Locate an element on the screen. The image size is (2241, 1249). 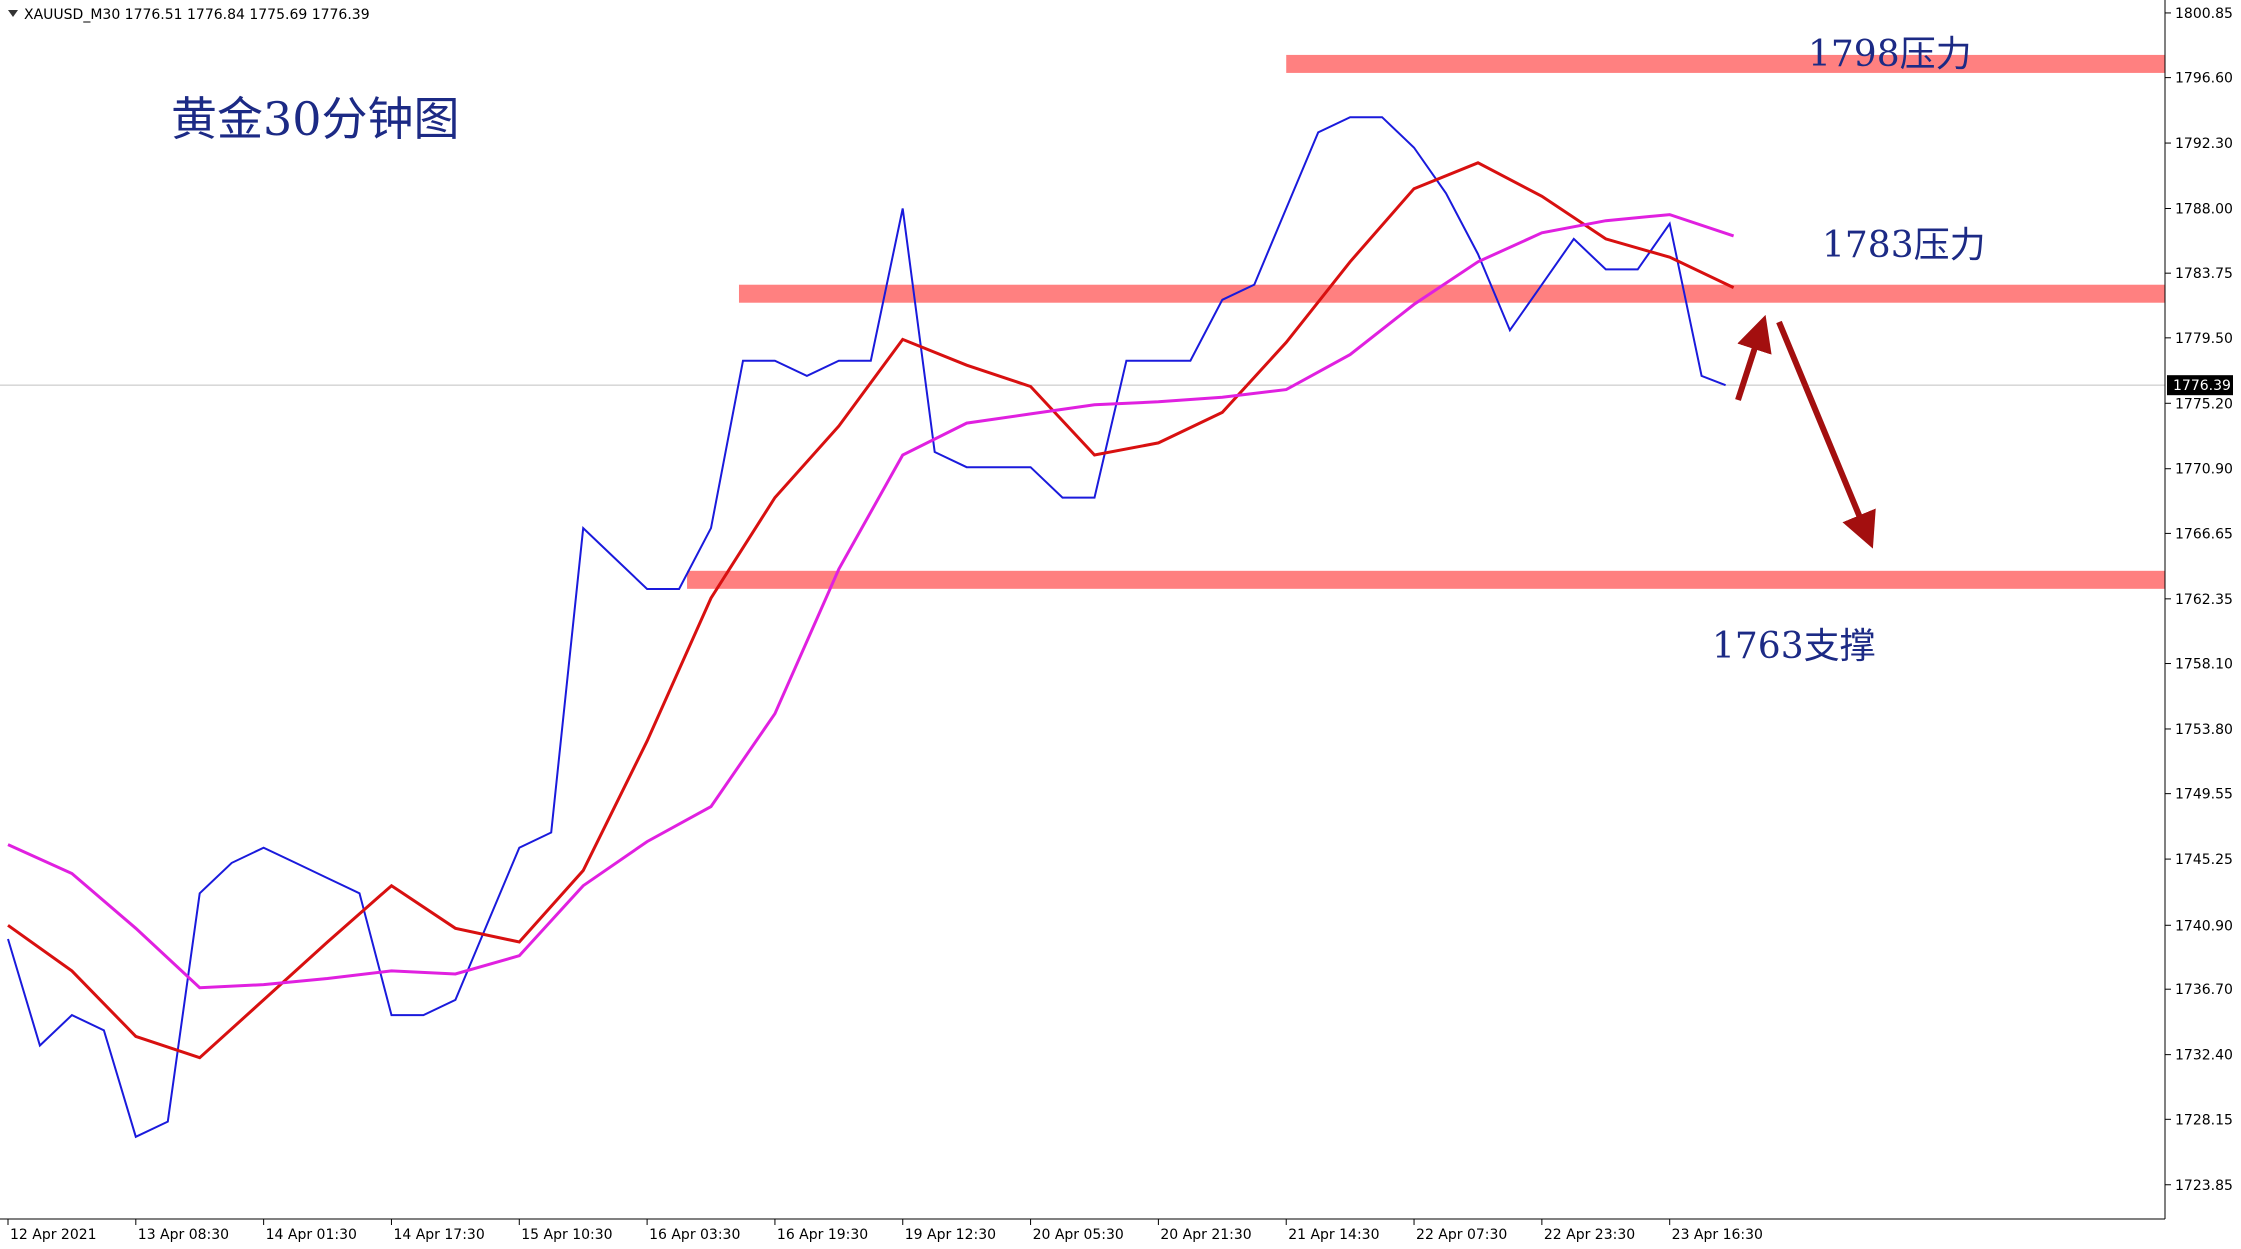
y-tick-label: 1788.00 is located at coordinates (2204, 209).